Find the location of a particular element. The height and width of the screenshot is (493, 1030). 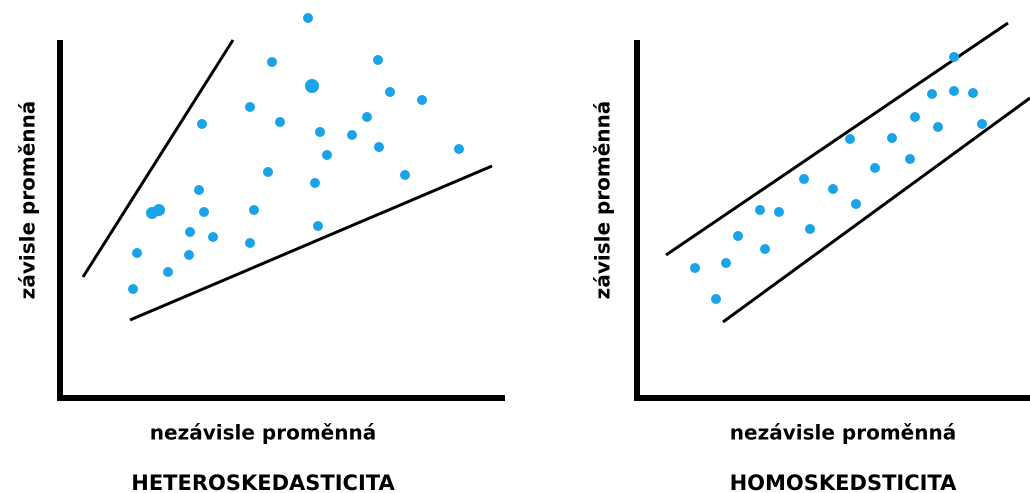

panel-title: HOMOSKEDSTICITA is located at coordinates (844, 482).